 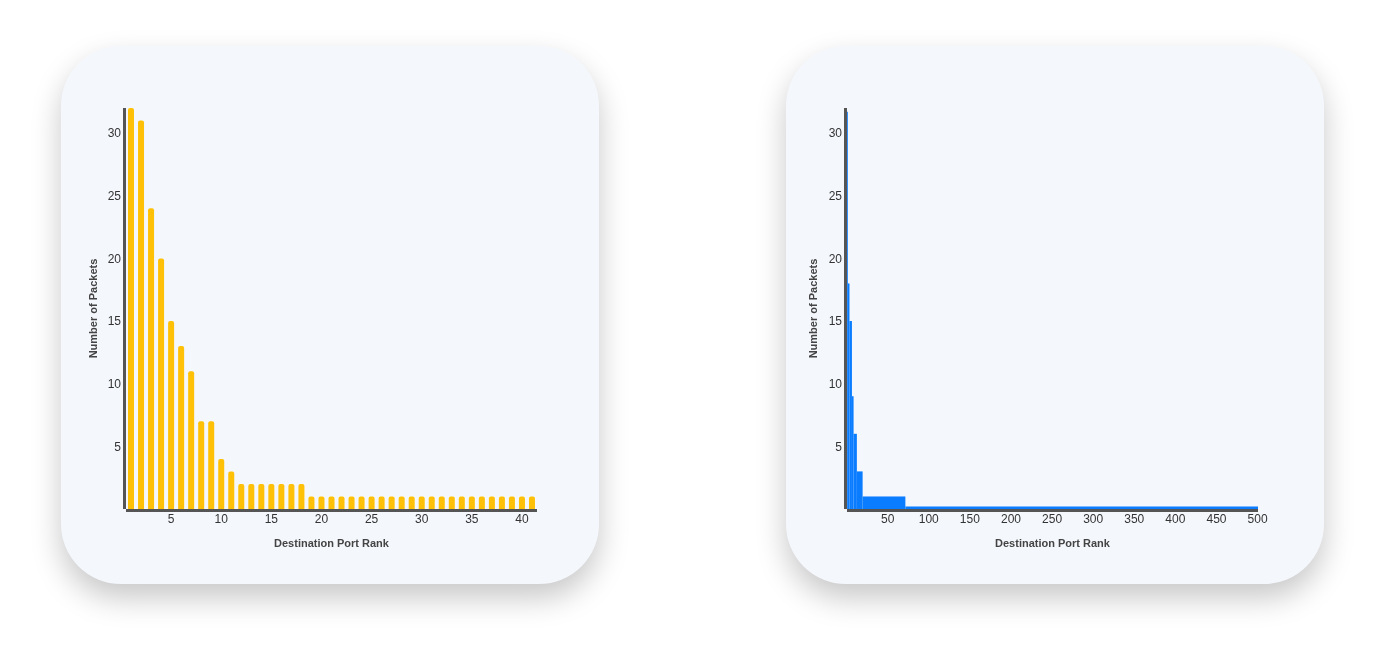 I want to click on x-tick-label: 15, so click(x=271, y=518).